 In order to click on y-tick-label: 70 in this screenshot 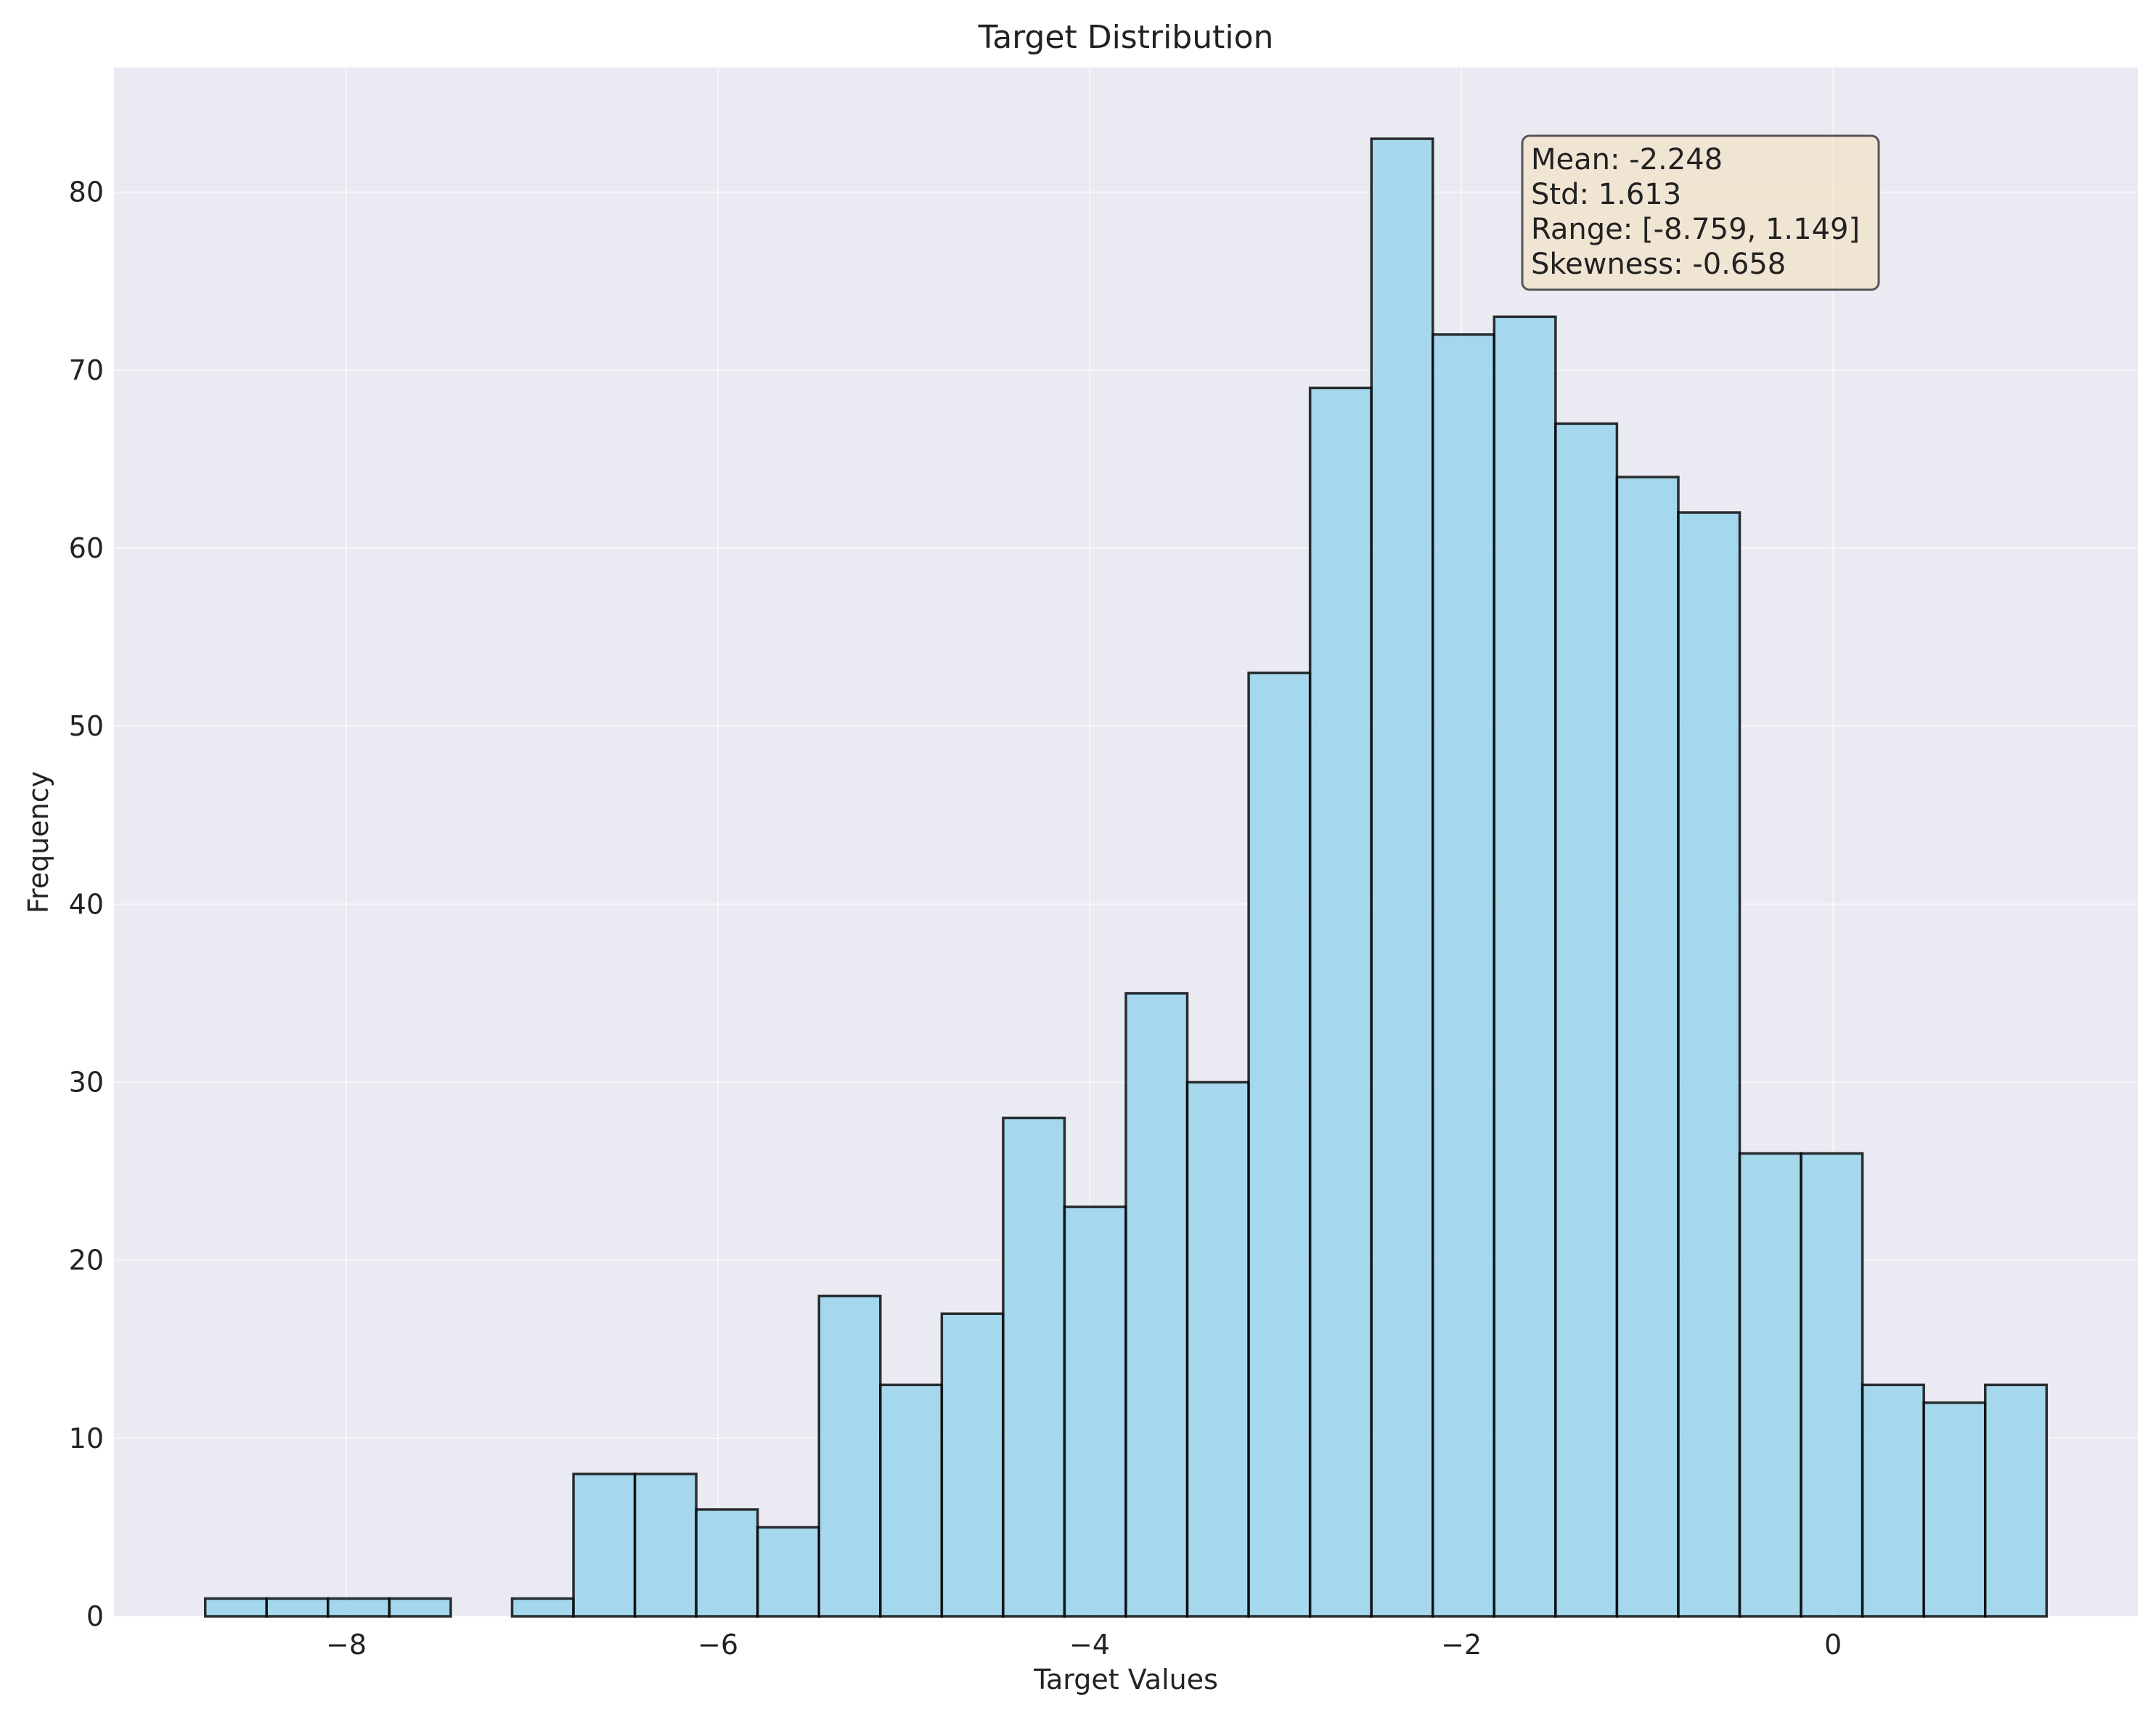, I will do `click(87, 370)`.